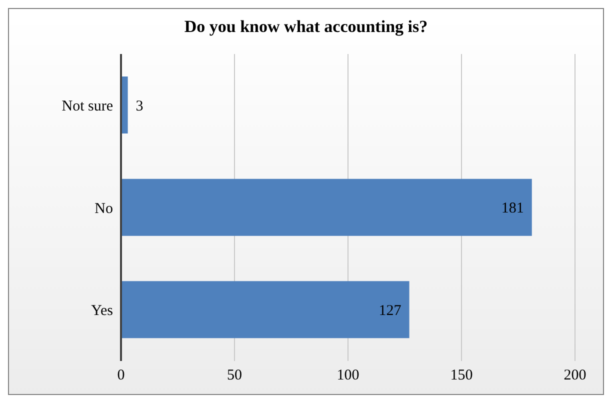 The height and width of the screenshot is (403, 612). I want to click on chart-title: Do you know what accounting is?, so click(306, 27).